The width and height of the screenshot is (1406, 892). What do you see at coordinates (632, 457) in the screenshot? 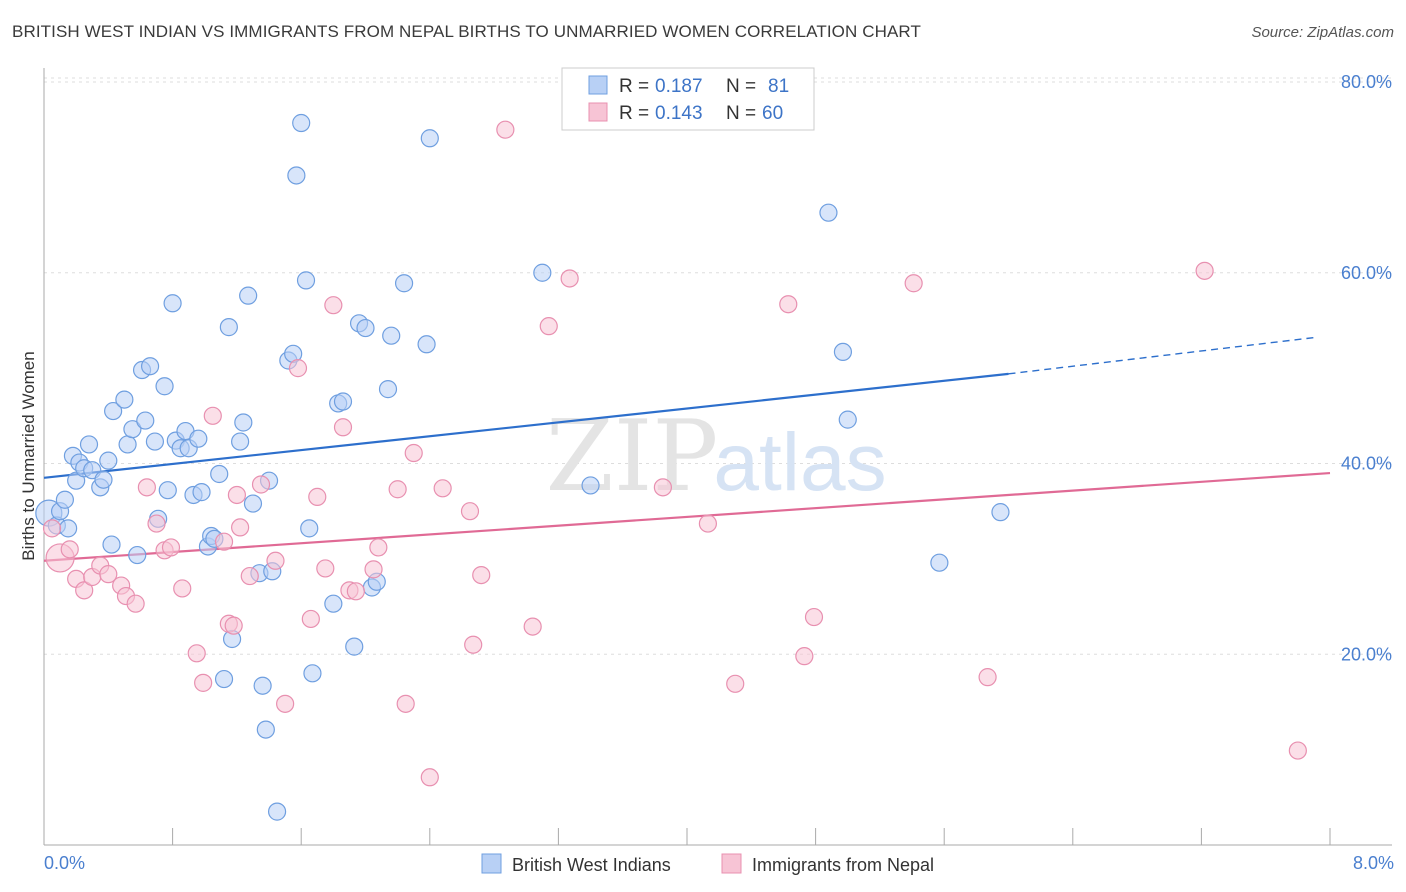
I see `watermark-zip: ZIP` at bounding box center [632, 457].